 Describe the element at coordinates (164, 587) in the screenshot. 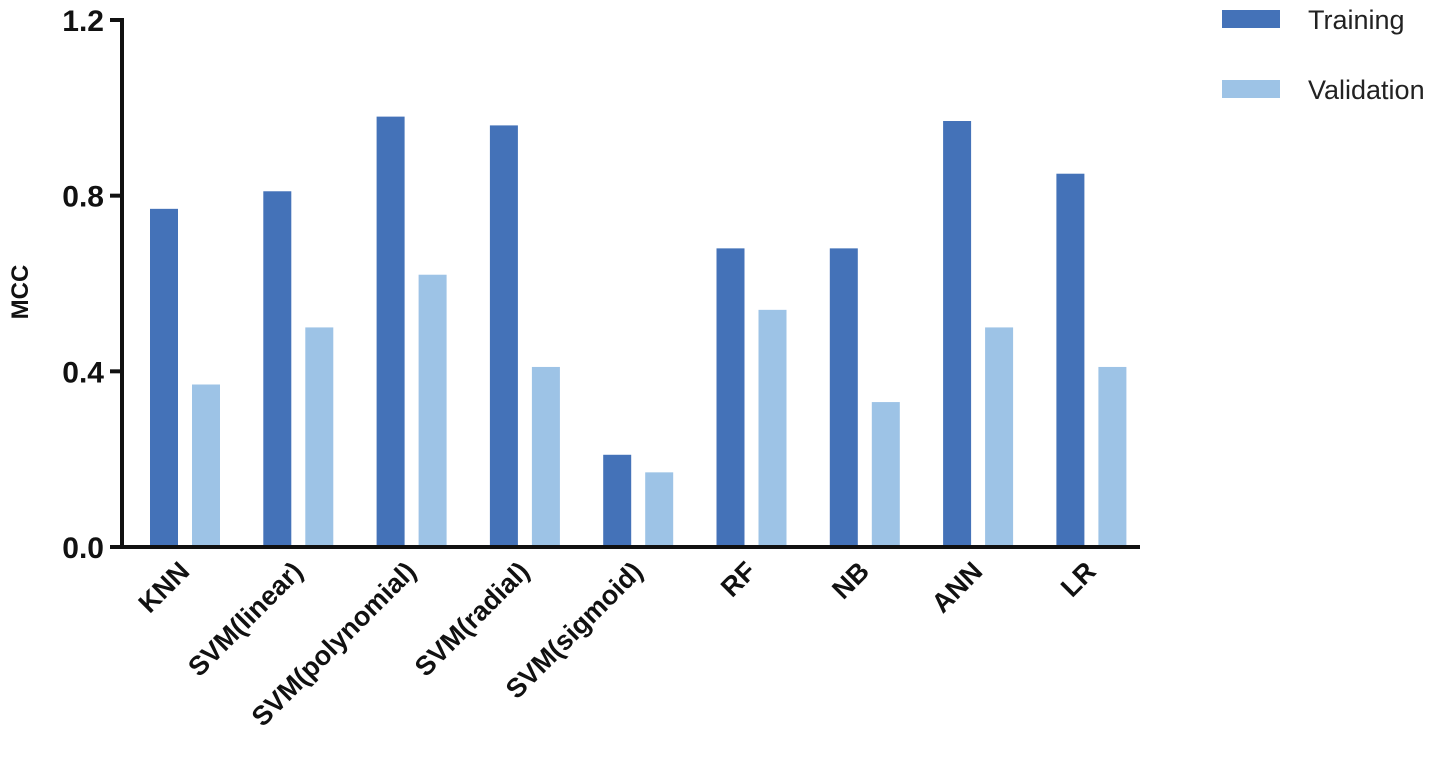

I see `x-category-label: KNN` at that location.